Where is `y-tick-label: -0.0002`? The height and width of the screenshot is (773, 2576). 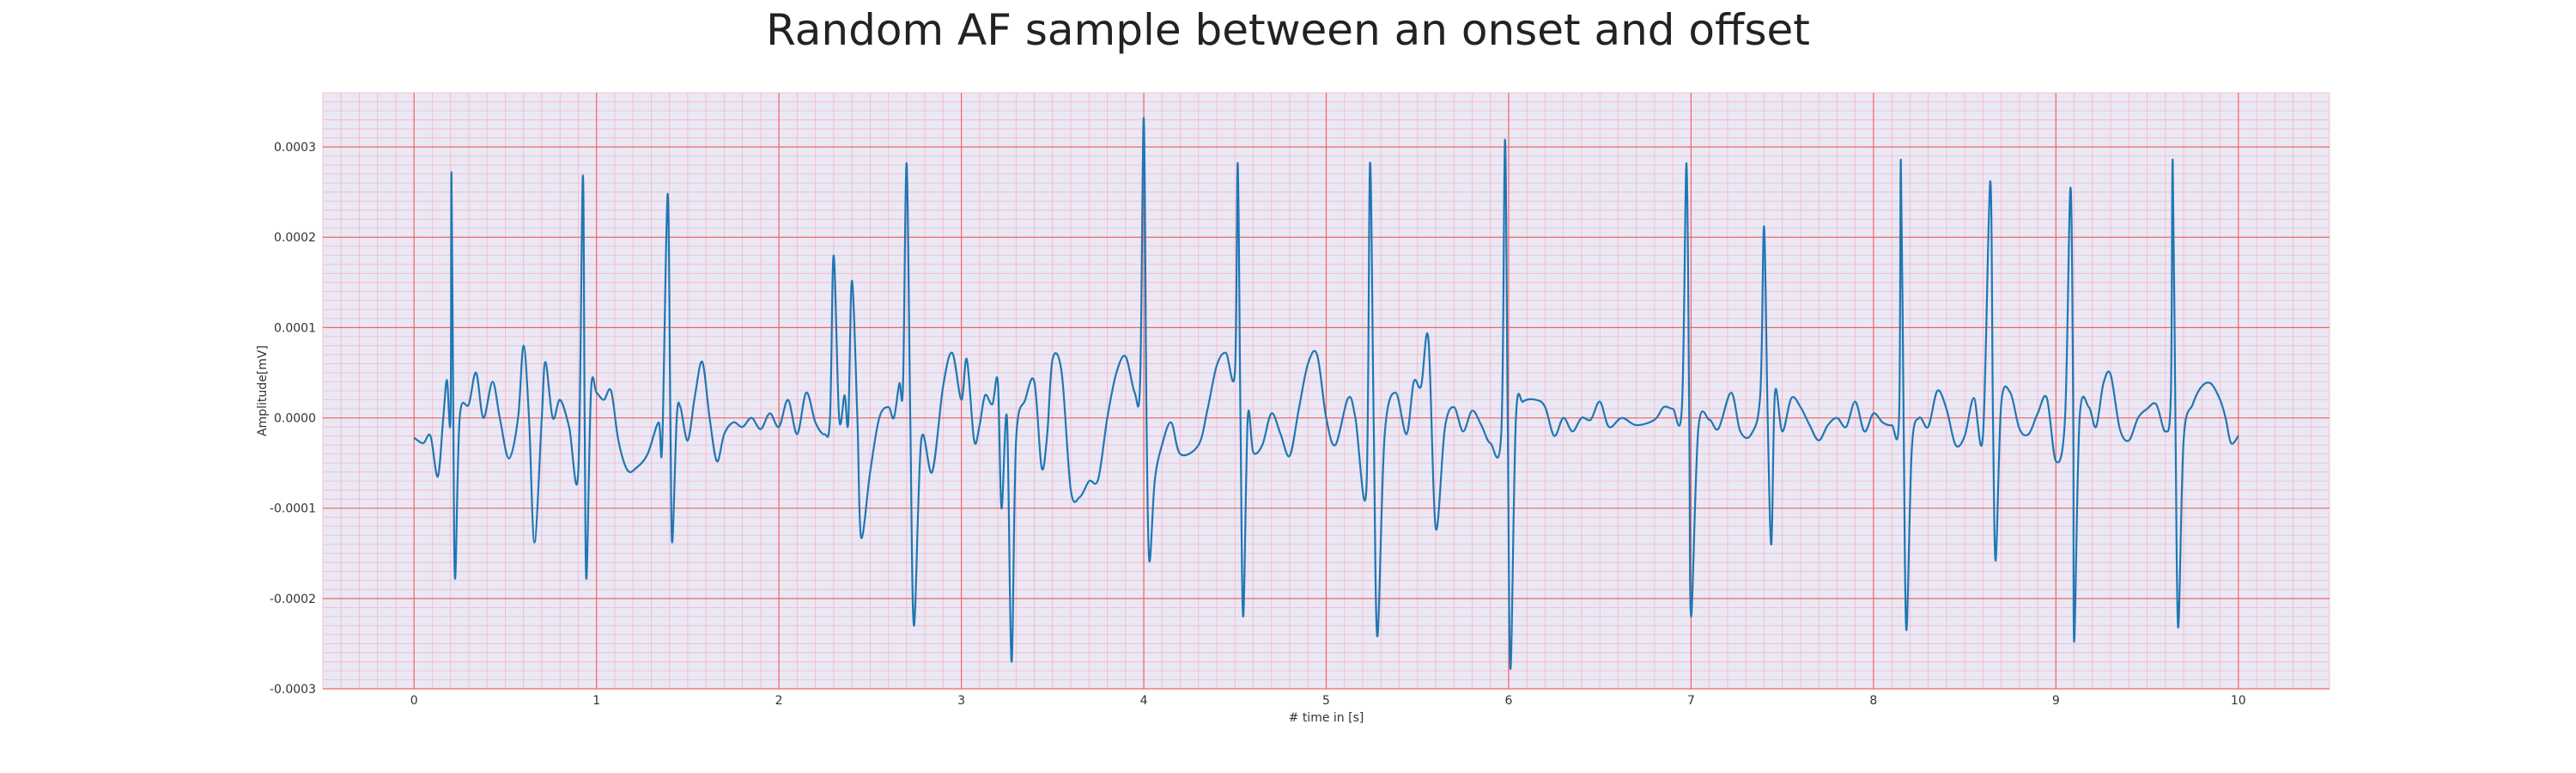 y-tick-label: -0.0002 is located at coordinates (293, 599).